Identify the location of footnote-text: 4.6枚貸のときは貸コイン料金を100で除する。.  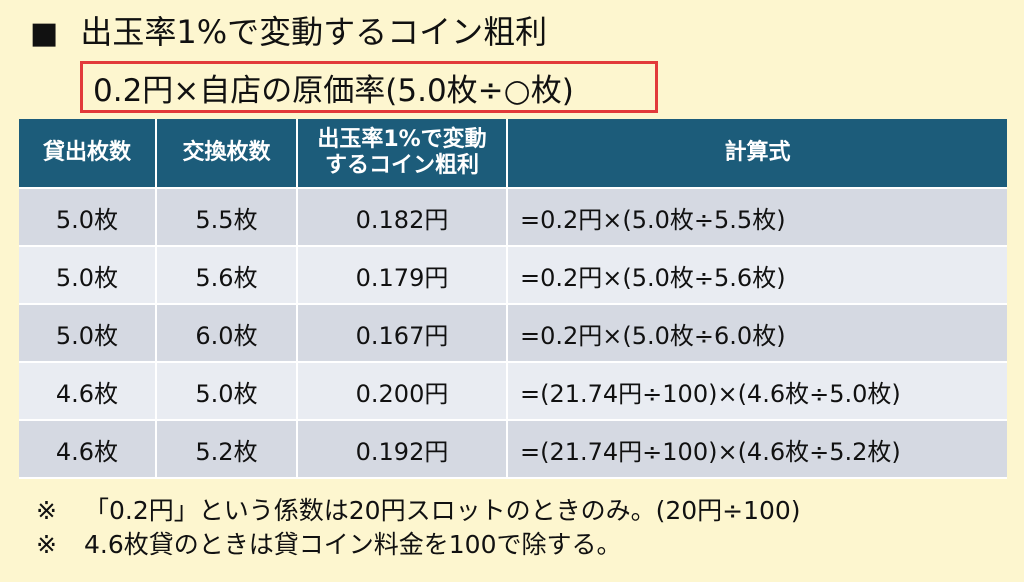
(353, 544).